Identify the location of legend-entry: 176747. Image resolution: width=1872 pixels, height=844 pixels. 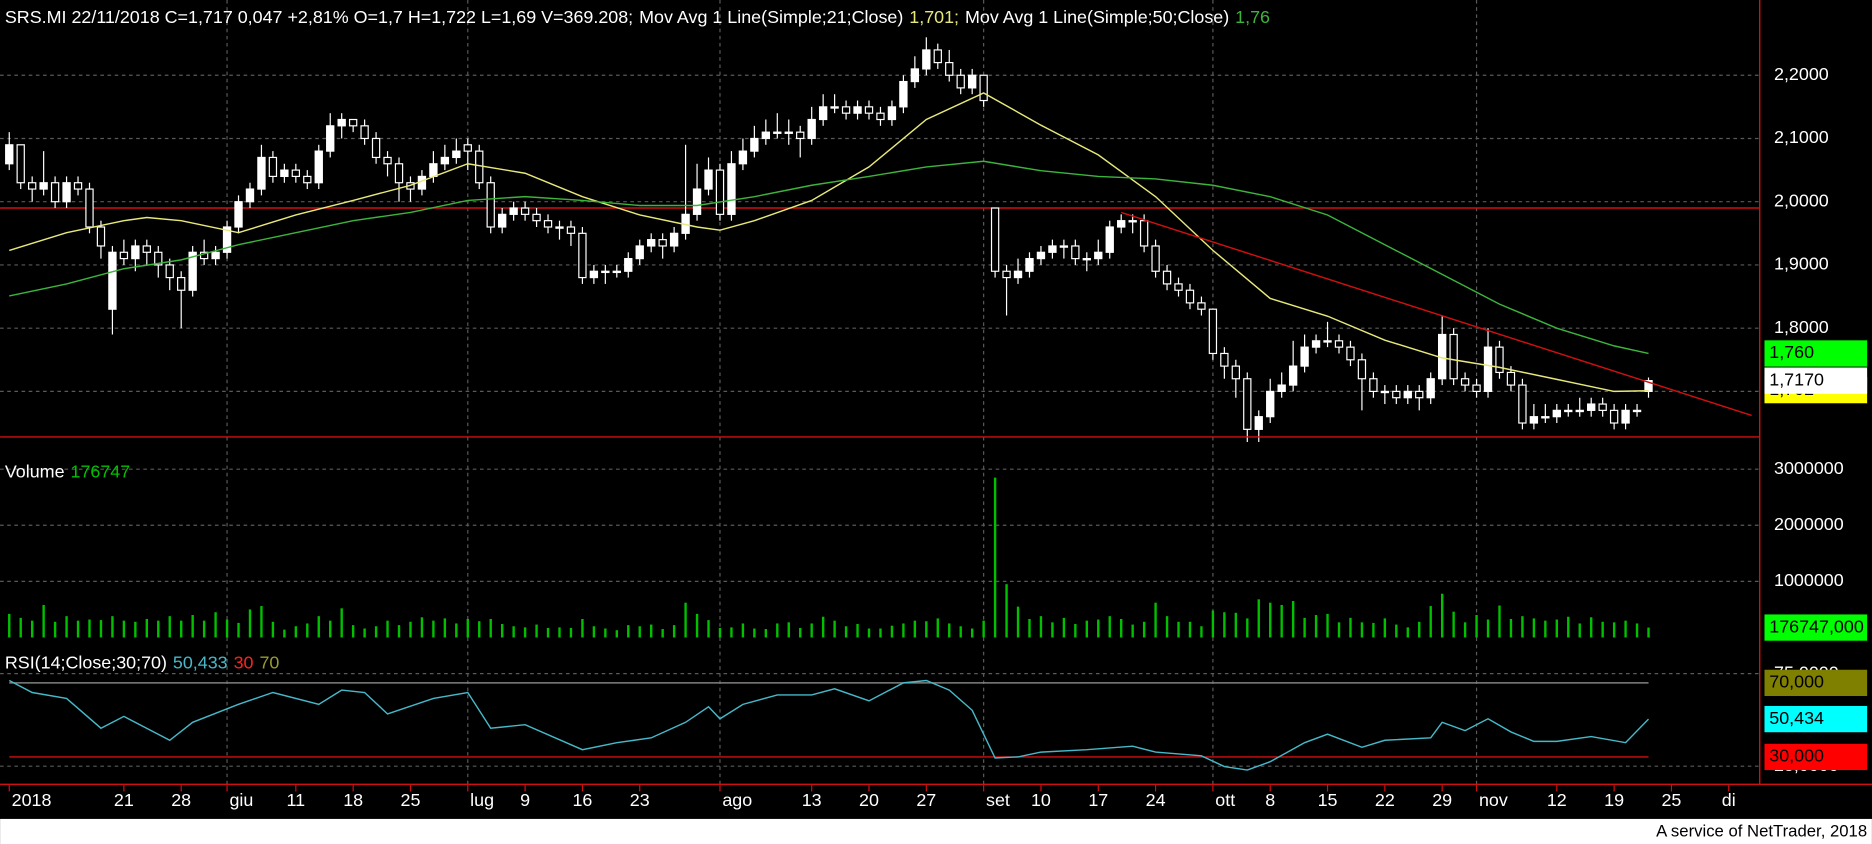
(101, 471).